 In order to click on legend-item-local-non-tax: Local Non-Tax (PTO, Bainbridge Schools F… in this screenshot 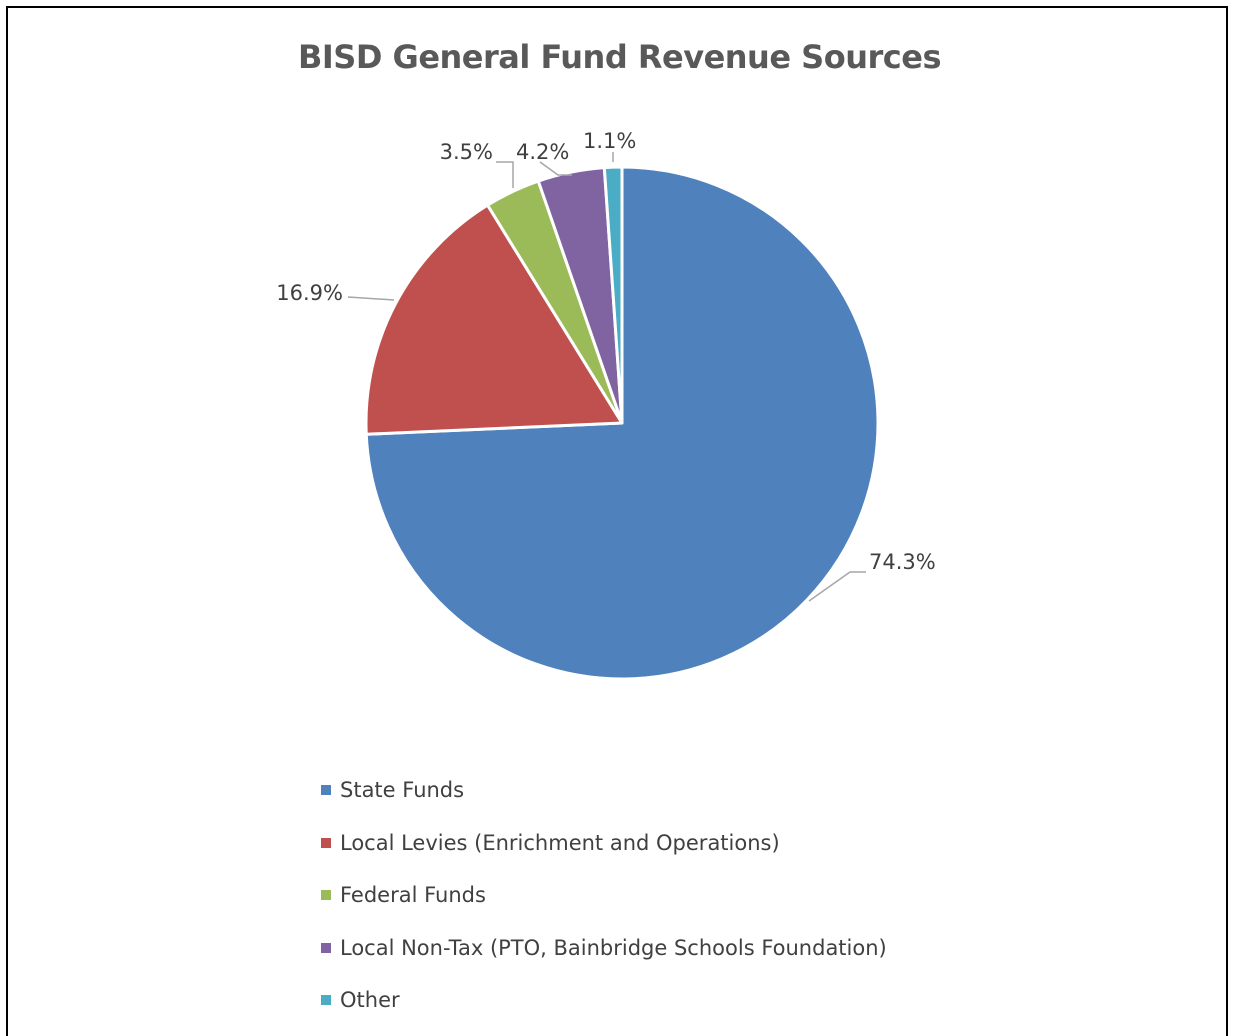, I will do `click(604, 948)`.